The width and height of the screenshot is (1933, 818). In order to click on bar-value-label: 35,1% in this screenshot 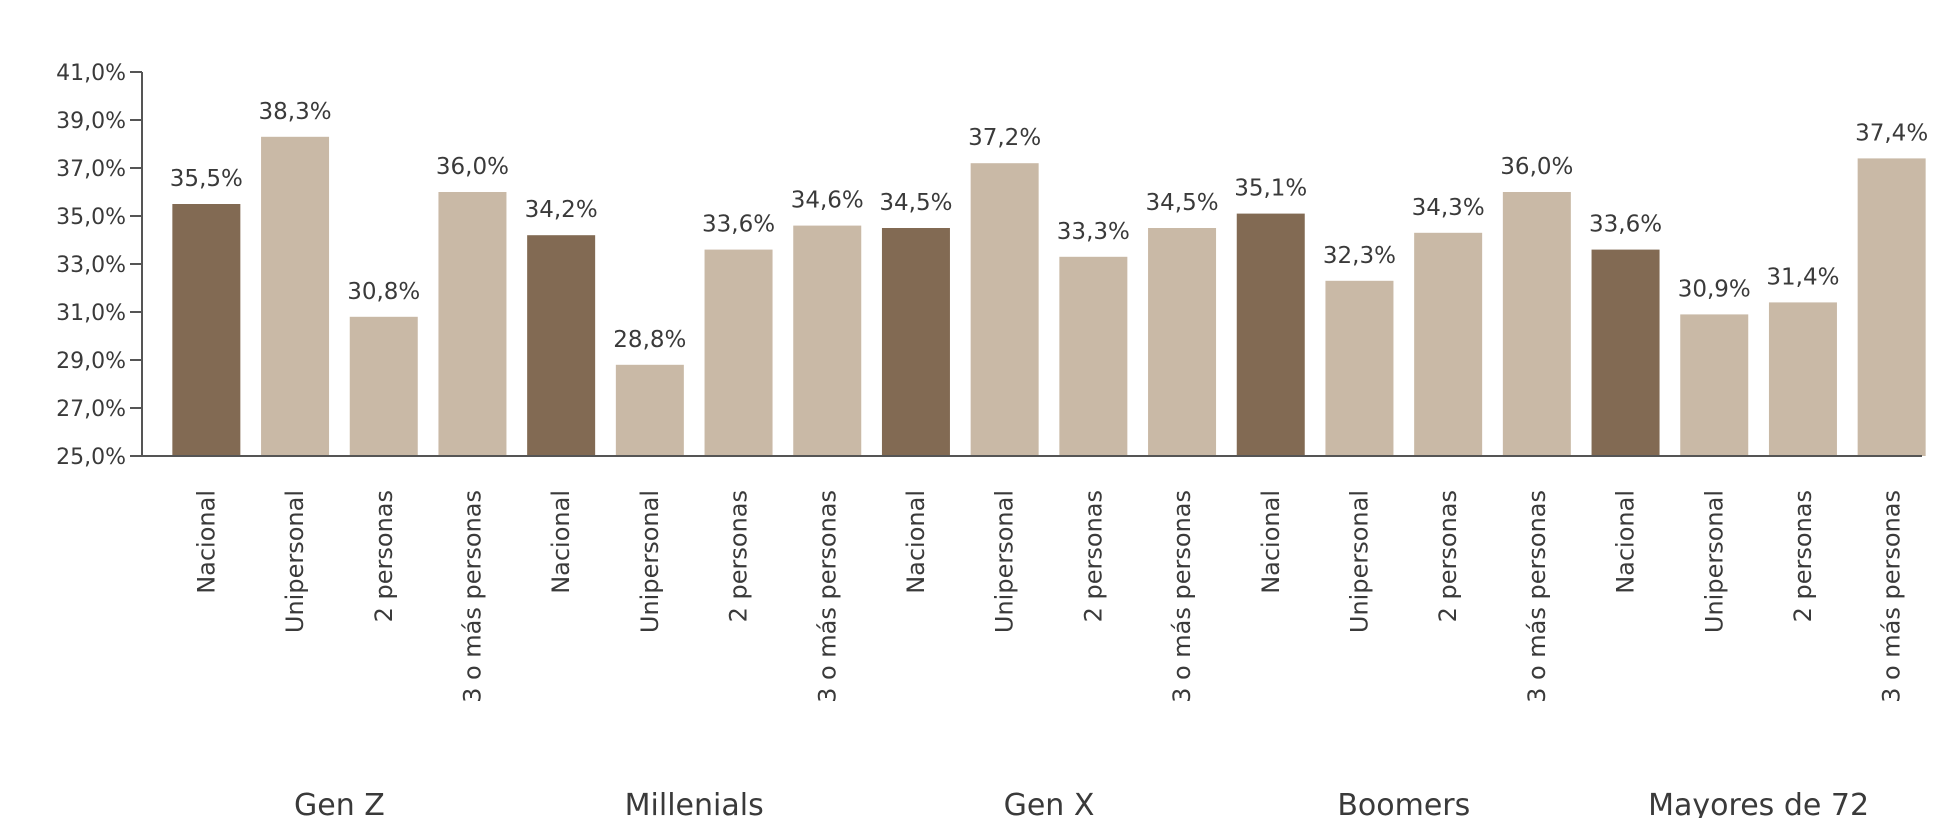, I will do `click(1270, 189)`.